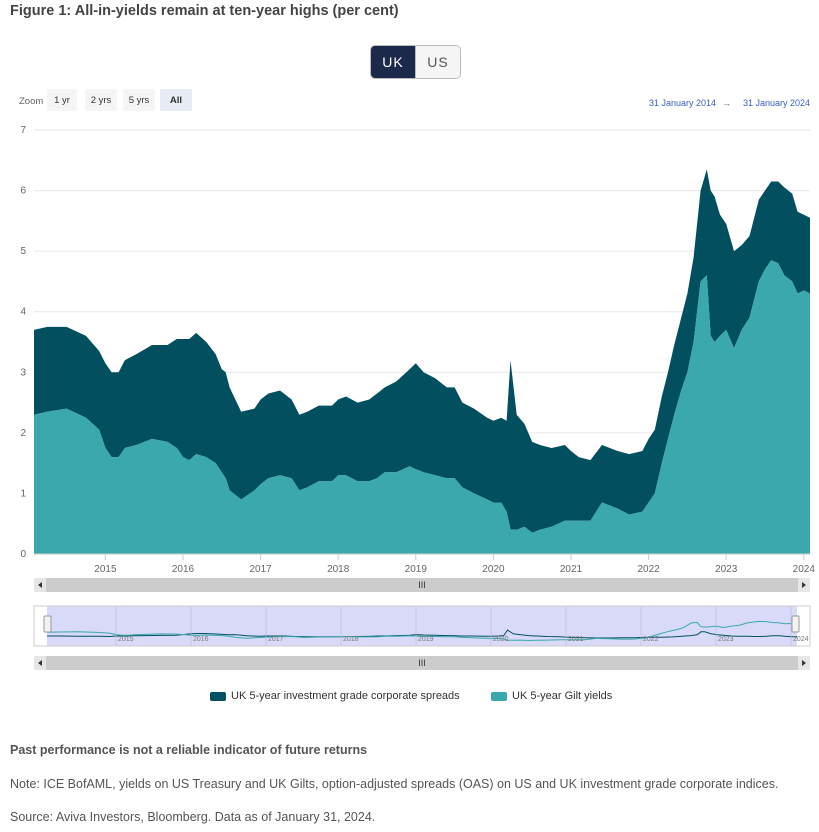  I want to click on navigator-gilts-line, so click(422, 631).